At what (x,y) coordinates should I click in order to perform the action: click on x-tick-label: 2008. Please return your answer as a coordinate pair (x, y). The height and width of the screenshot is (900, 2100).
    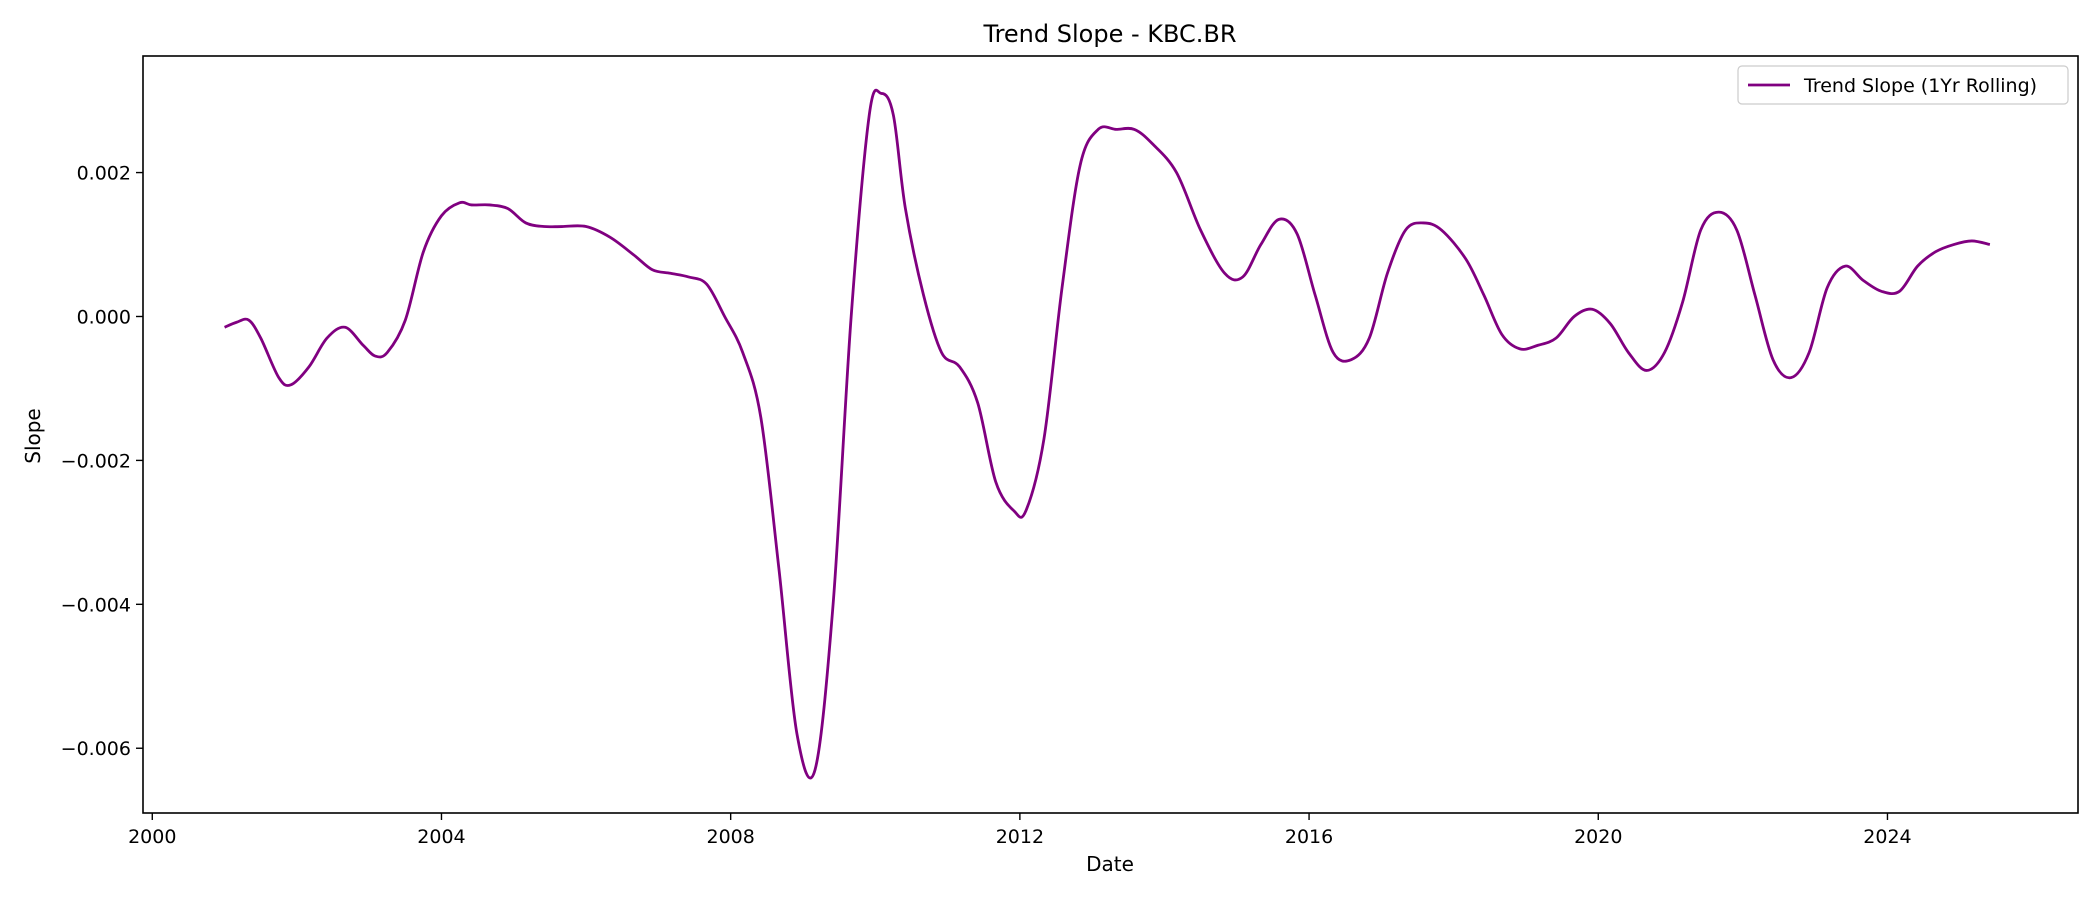
    Looking at the image, I should click on (730, 837).